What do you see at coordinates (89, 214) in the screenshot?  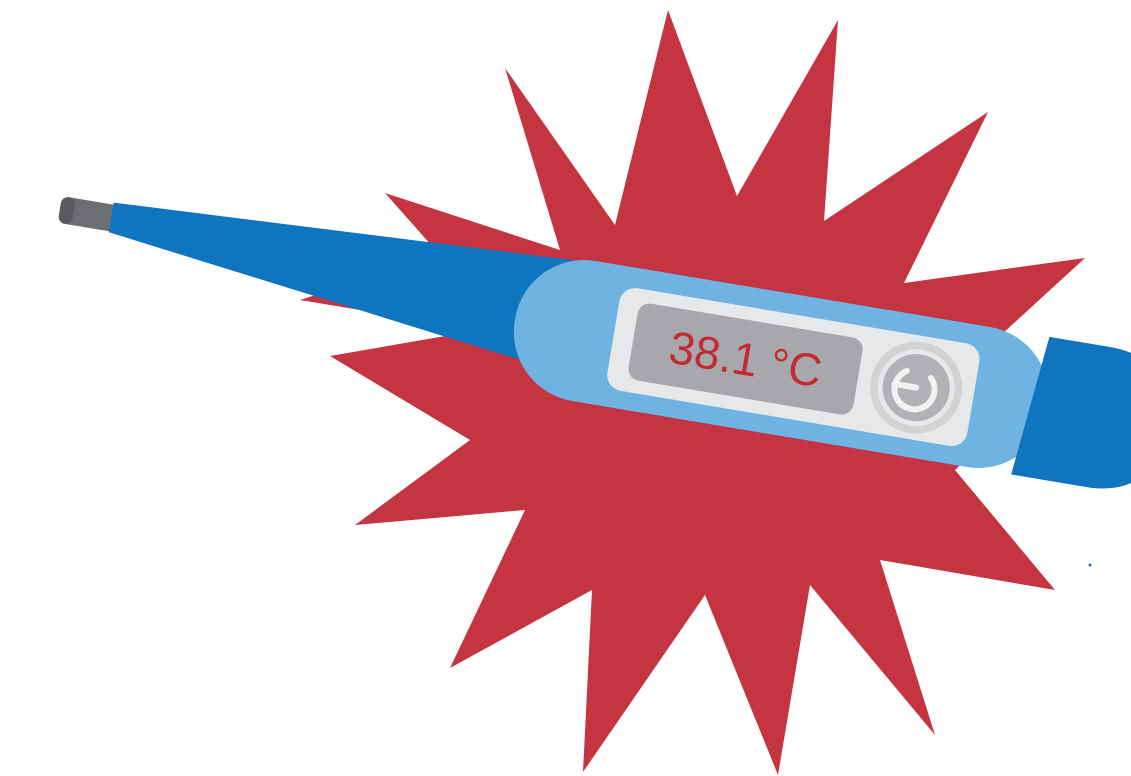 I see `probe-tip` at bounding box center [89, 214].